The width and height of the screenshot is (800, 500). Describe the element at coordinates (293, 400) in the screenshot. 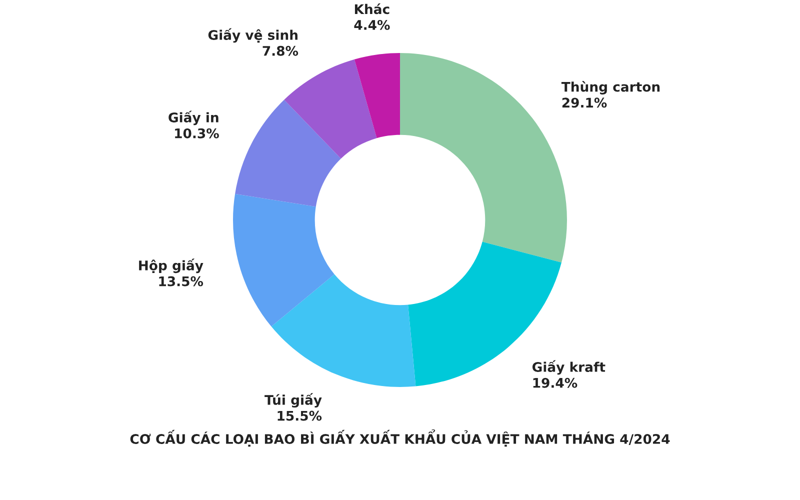

I see `slice-label: Túi giấy` at that location.